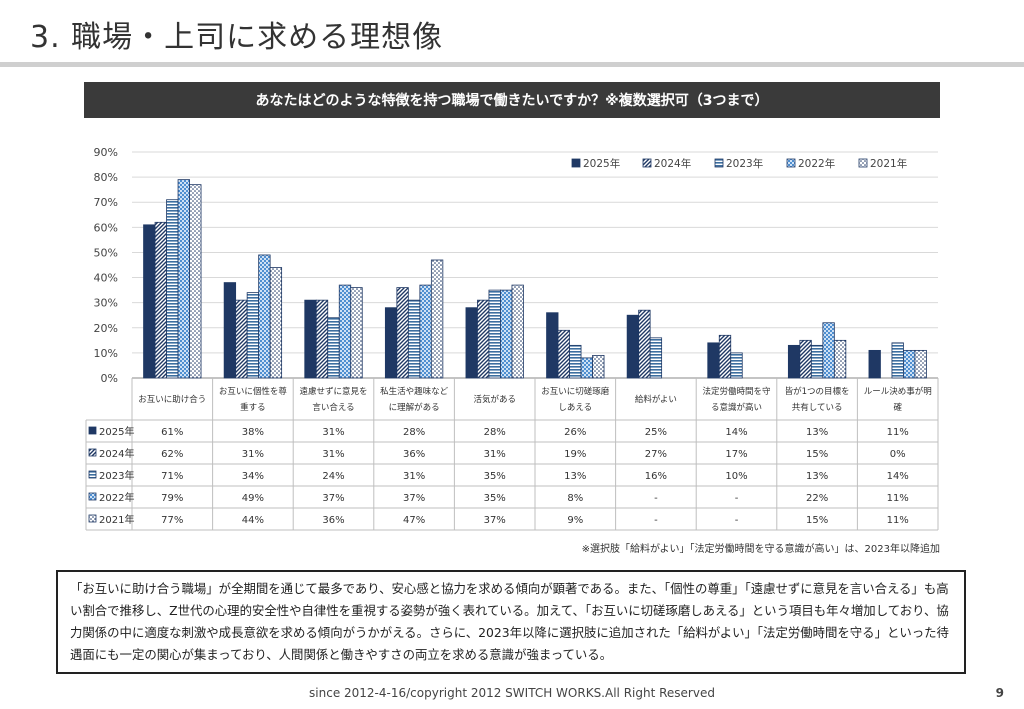 The width and height of the screenshot is (1024, 709). Describe the element at coordinates (333, 399) in the screenshot. I see `category-label: 遠慮せずに意見を言い合える` at that location.